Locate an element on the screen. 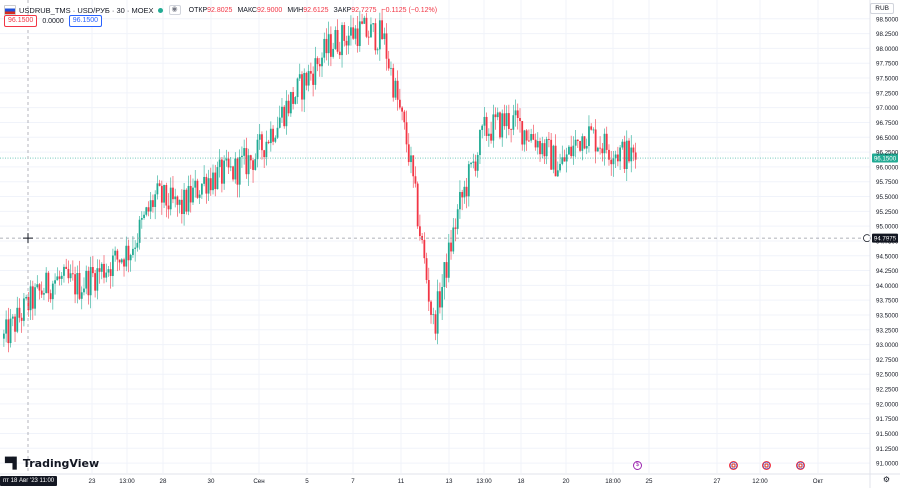 This screenshot has height=488, width=900. buy-price-button: 96.1500 is located at coordinates (85, 21).